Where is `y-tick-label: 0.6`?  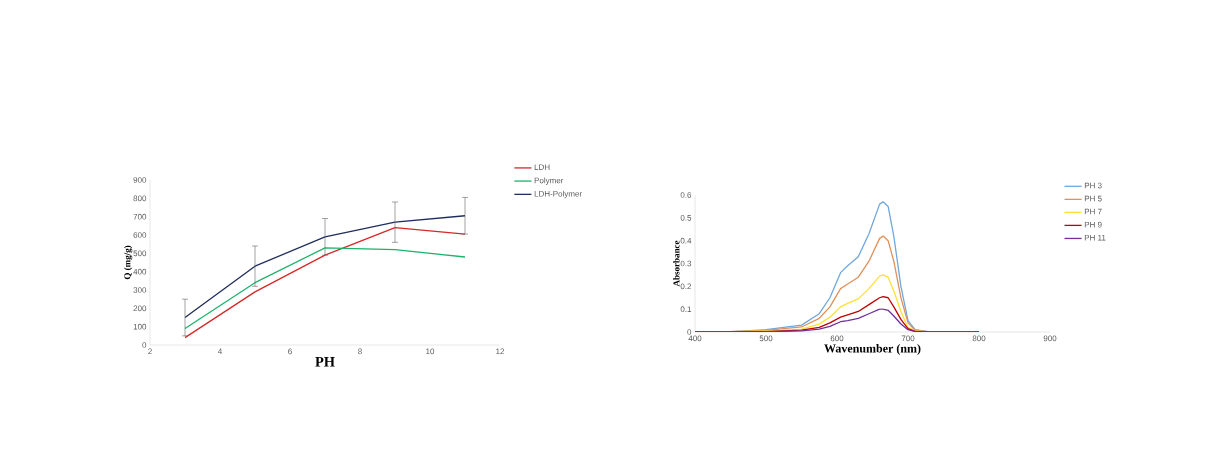
y-tick-label: 0.6 is located at coordinates (686, 195).